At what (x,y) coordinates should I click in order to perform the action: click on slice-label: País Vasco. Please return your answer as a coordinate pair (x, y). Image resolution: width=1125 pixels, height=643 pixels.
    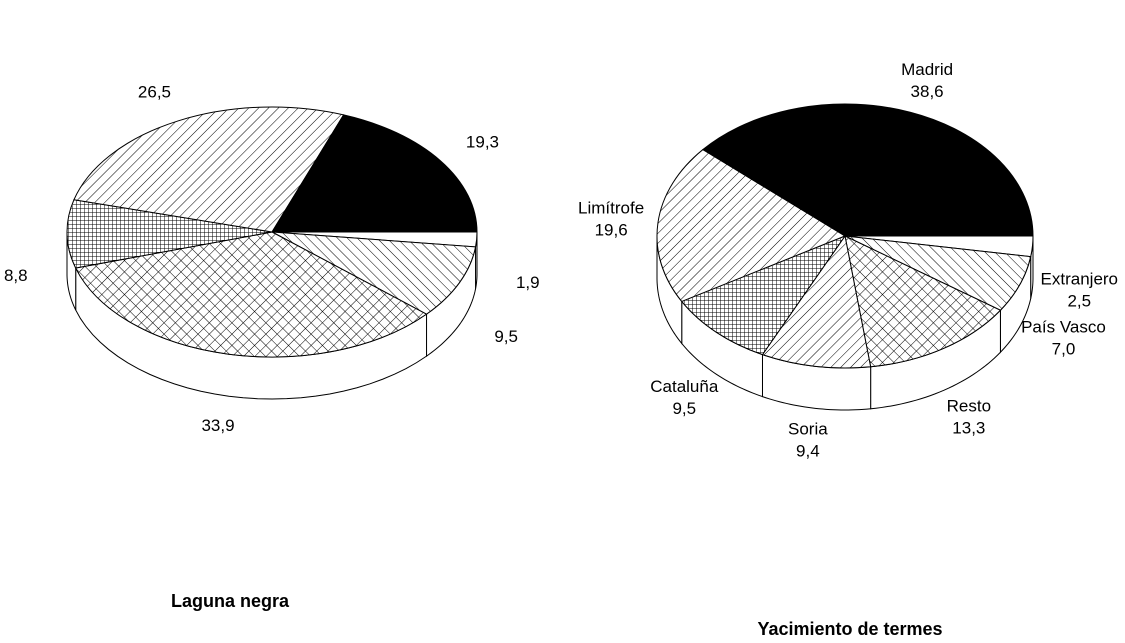
    Looking at the image, I should click on (1063, 326).